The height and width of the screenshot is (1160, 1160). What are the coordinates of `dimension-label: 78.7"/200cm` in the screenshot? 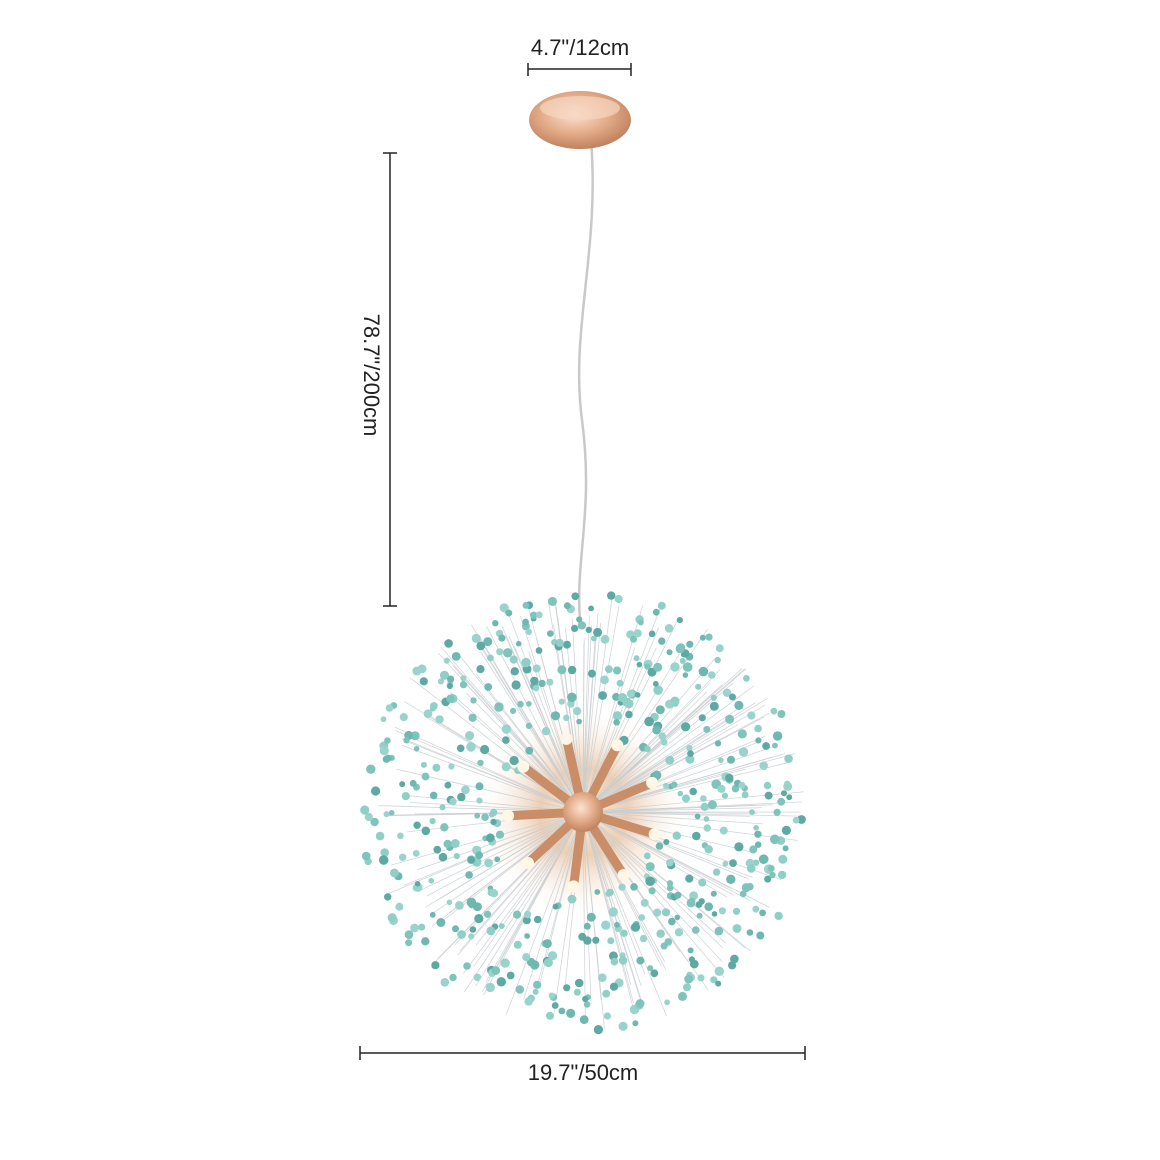 It's located at (371, 375).